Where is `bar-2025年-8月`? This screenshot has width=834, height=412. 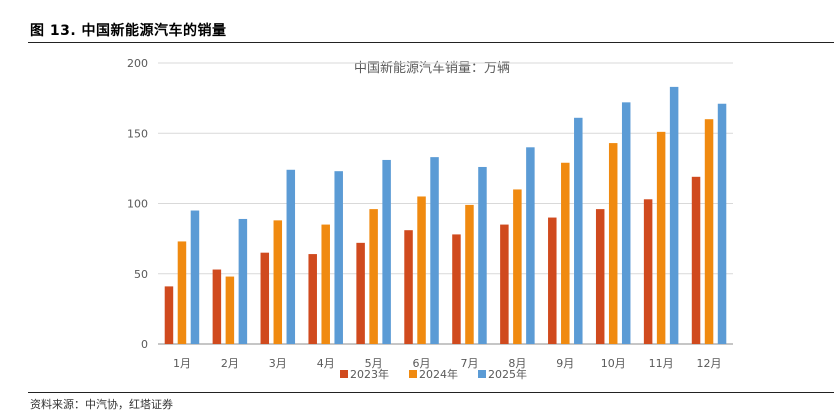
bar-2025年-8月 is located at coordinates (530, 245).